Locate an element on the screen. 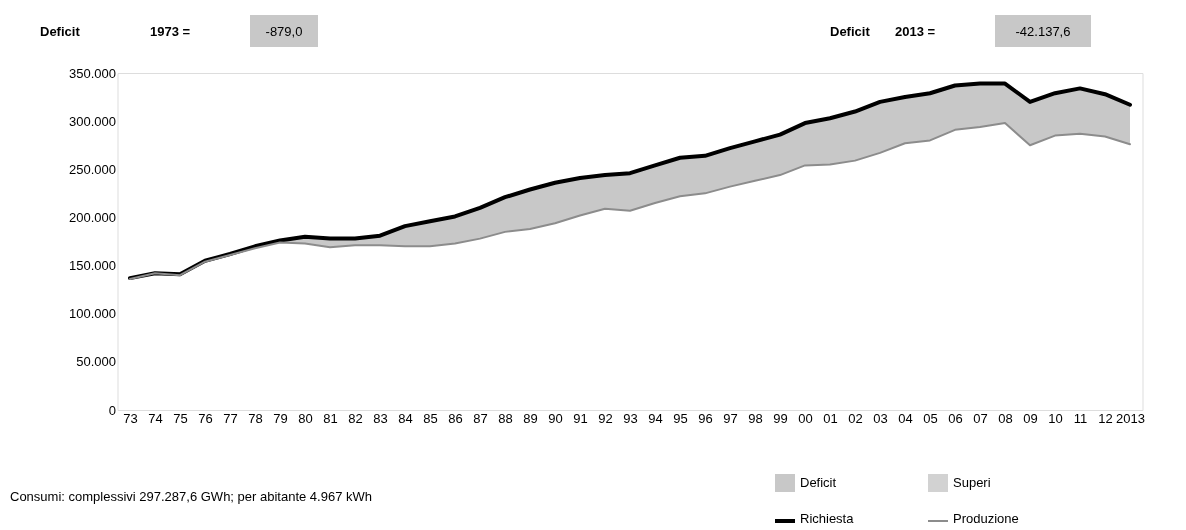 The width and height of the screenshot is (1186, 530). y-tick-label: 100.000 is located at coordinates (92, 314).